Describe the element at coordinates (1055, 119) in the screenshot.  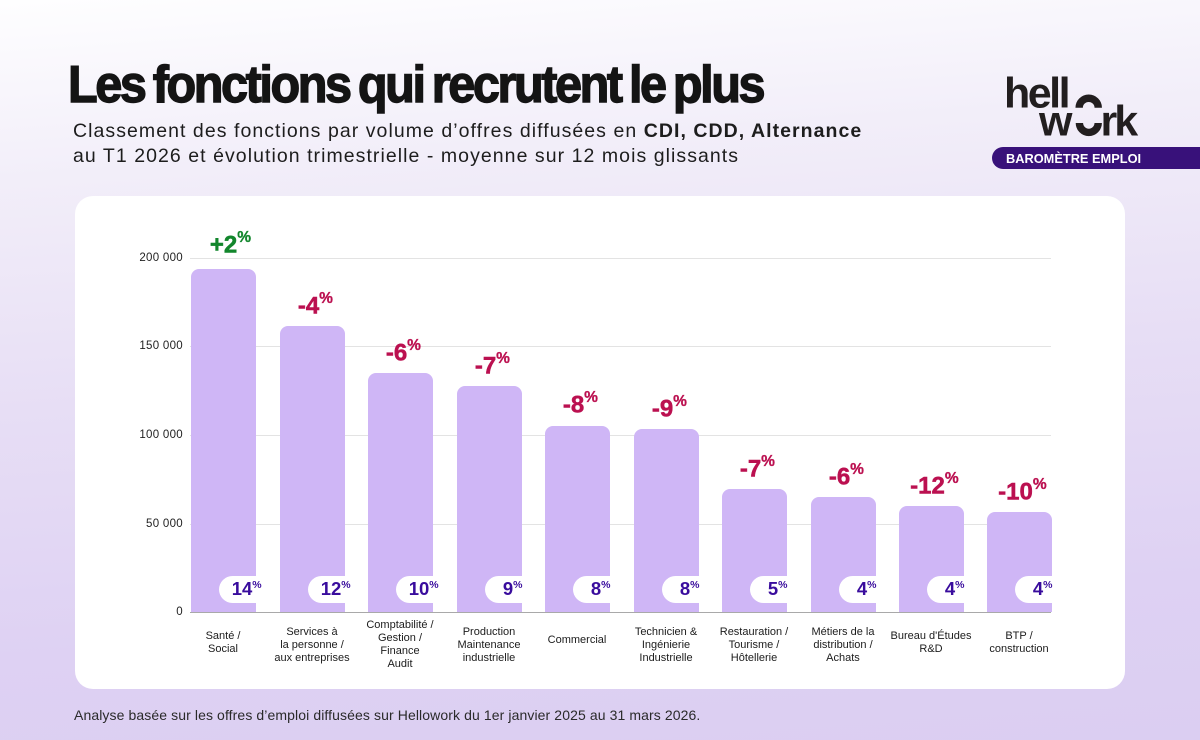
I see `svg-text: w` at that location.